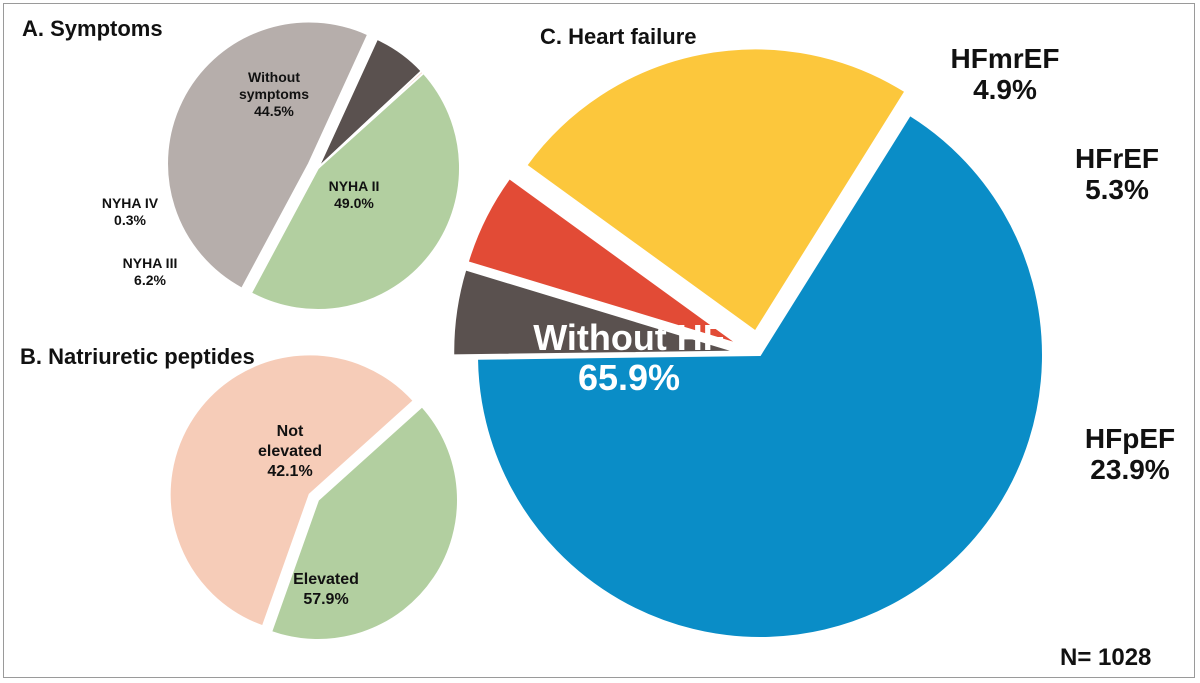 This screenshot has height=683, width=1200. I want to click on label-nyha-iii: NYHA III 6.2%, so click(150, 271).